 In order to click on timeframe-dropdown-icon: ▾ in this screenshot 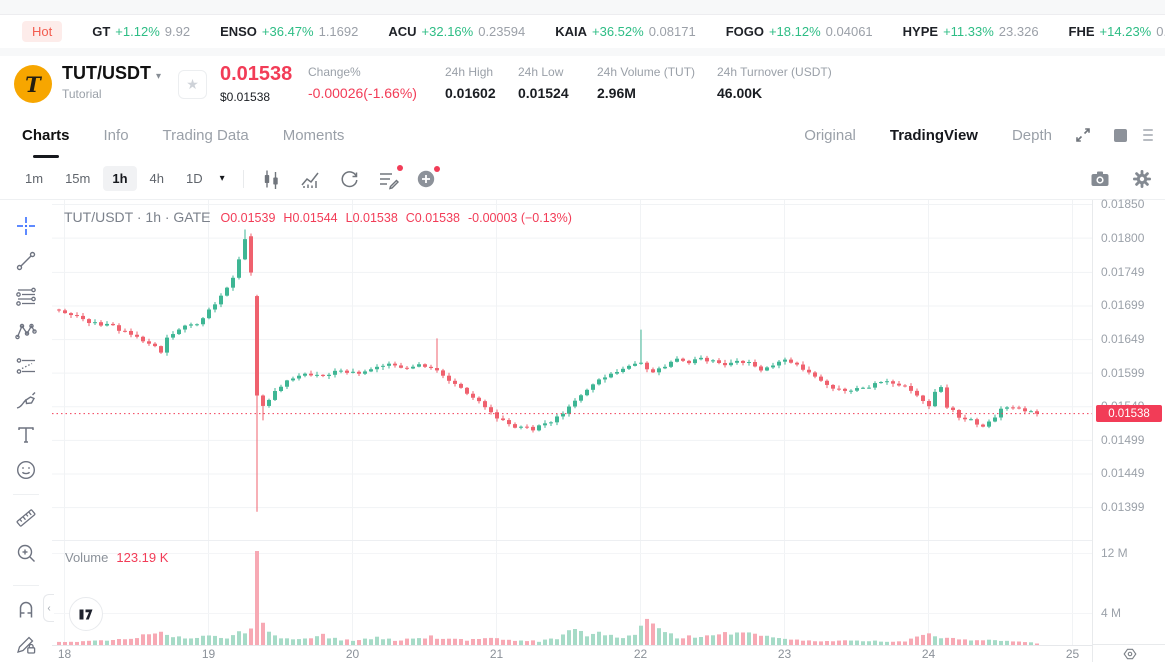, I will do `click(222, 178)`.